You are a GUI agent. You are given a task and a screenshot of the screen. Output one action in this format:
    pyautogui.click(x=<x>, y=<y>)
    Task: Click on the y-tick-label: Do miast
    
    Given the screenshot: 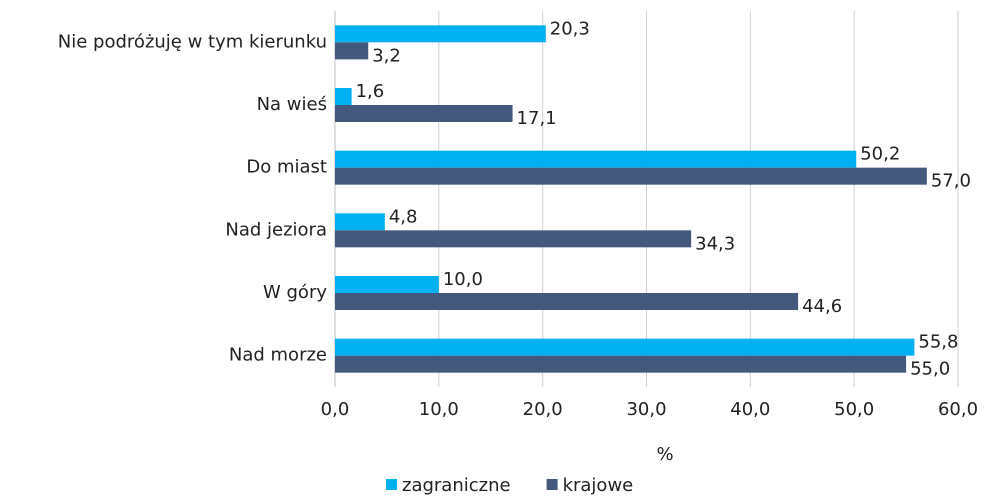 What is the action you would take?
    pyautogui.click(x=286, y=167)
    